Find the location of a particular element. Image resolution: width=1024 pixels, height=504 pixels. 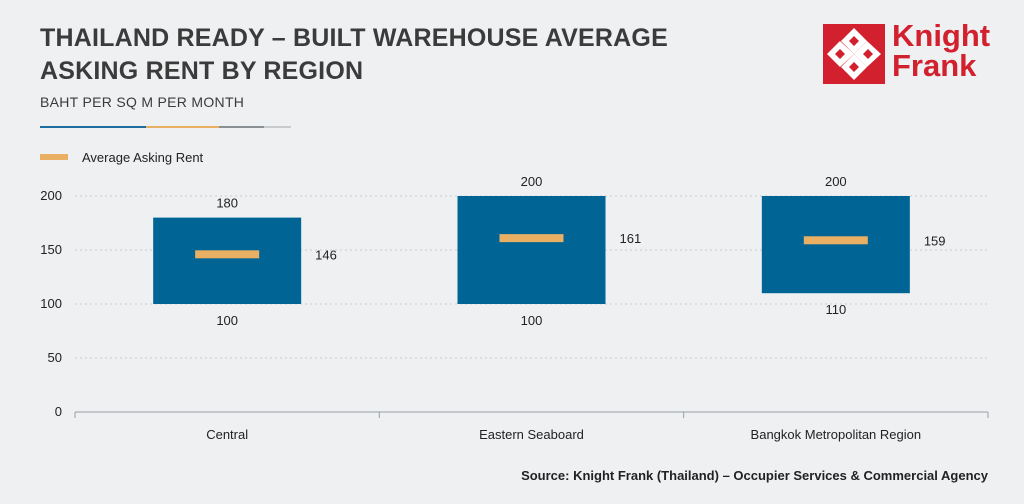

title-line-2: ASKING RENT BY REGION is located at coordinates (202, 71).